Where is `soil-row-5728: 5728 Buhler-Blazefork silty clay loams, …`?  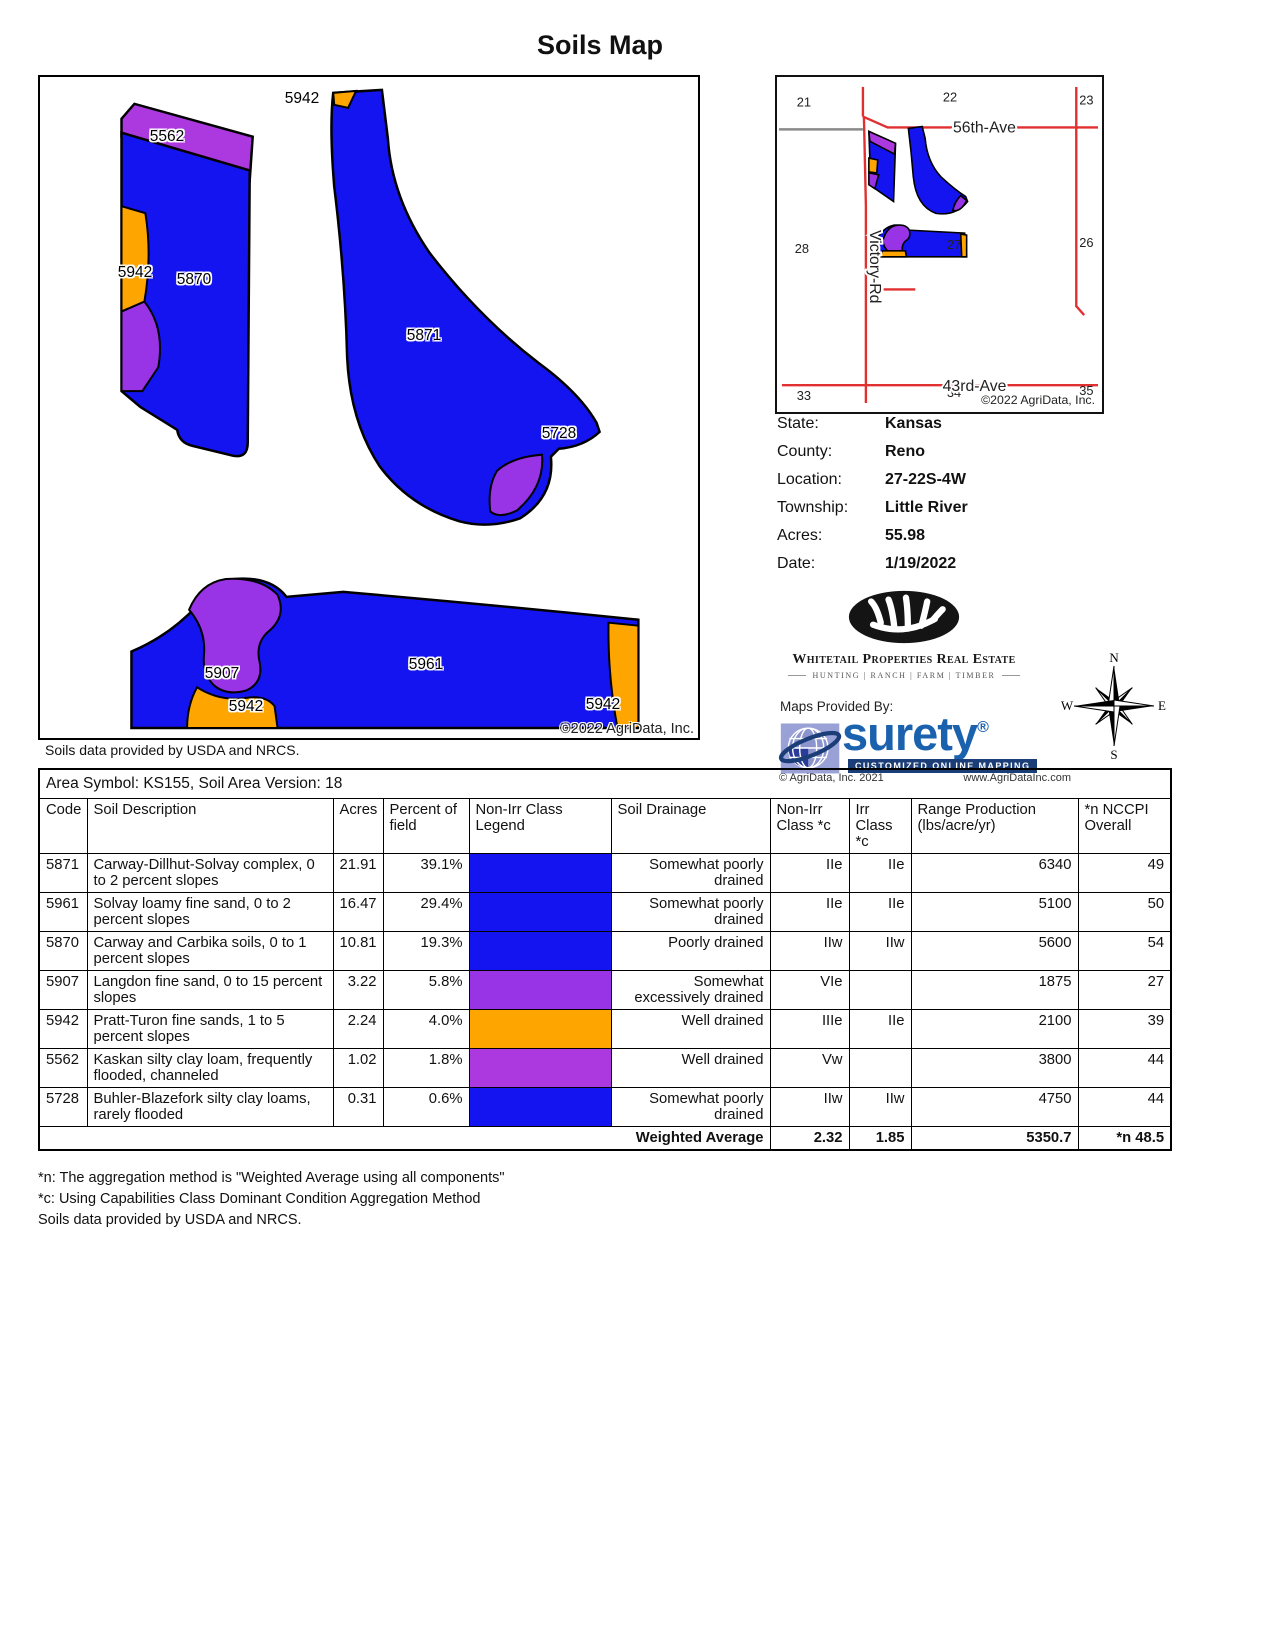
soil-row-5728: 5728 Buhler-Blazefork silty clay loams, … is located at coordinates (605, 1107).